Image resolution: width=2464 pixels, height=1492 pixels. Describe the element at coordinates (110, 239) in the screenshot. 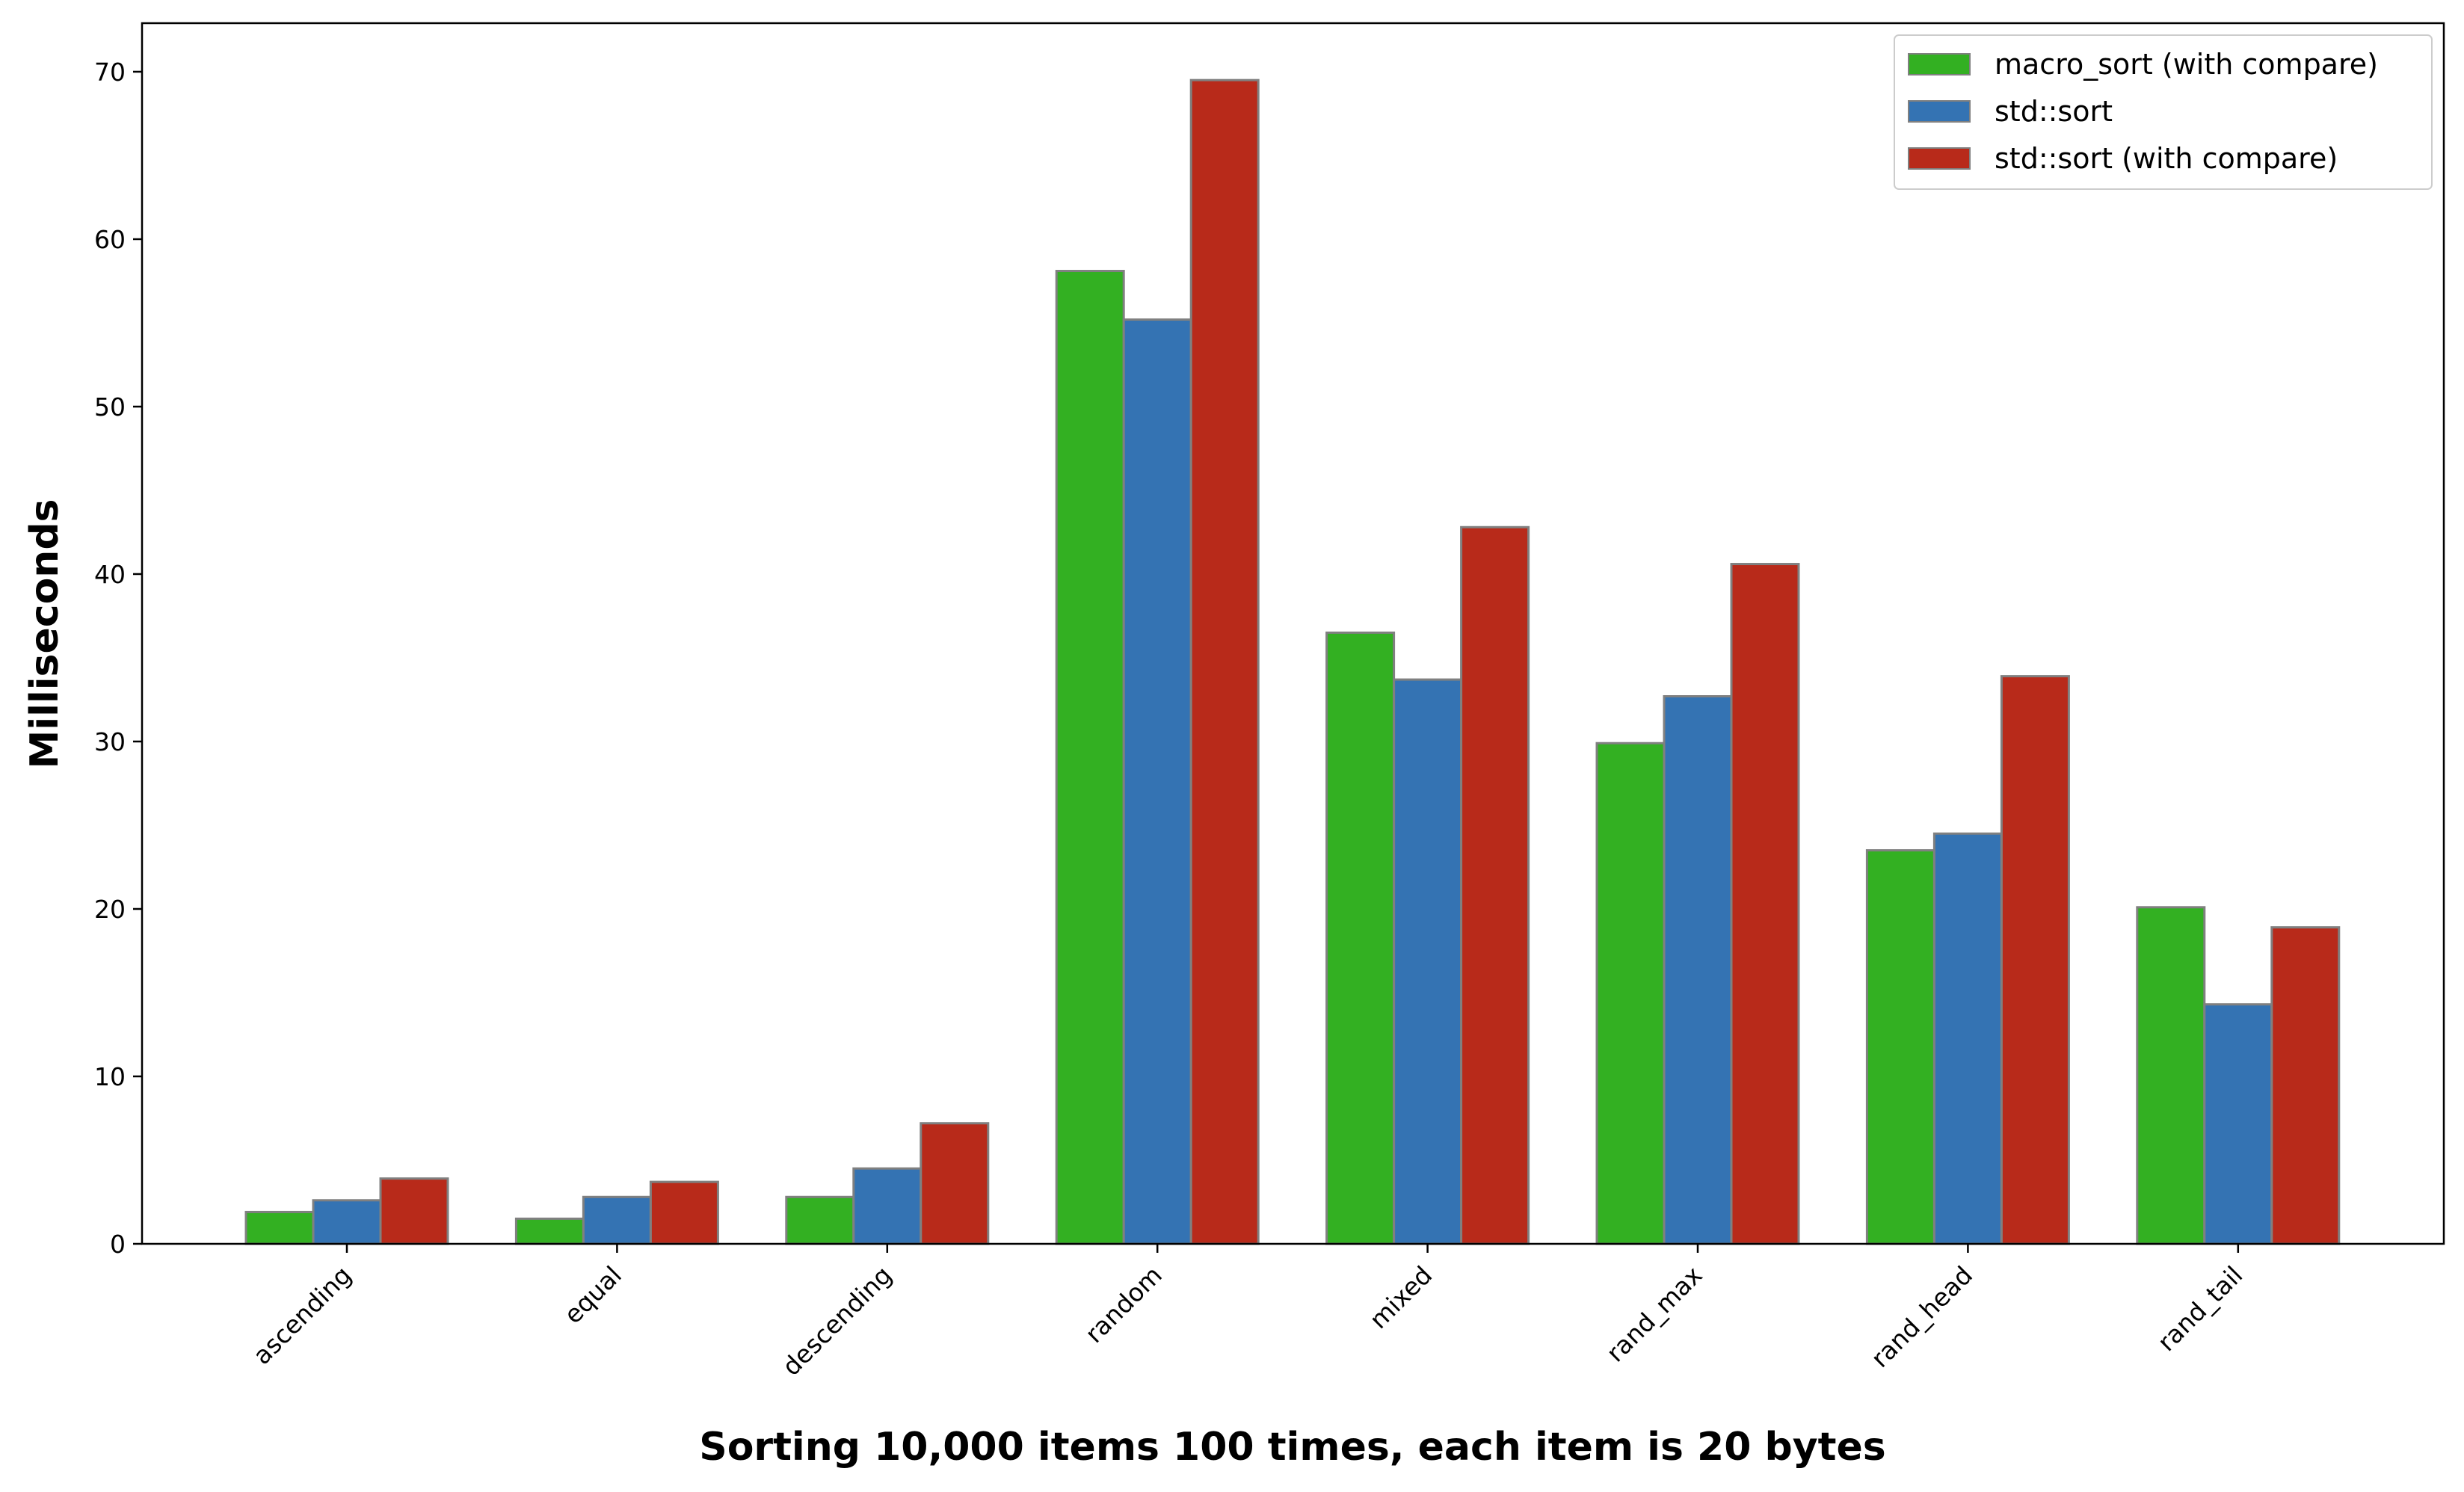

I see `y-tick-label-60: 60` at that location.